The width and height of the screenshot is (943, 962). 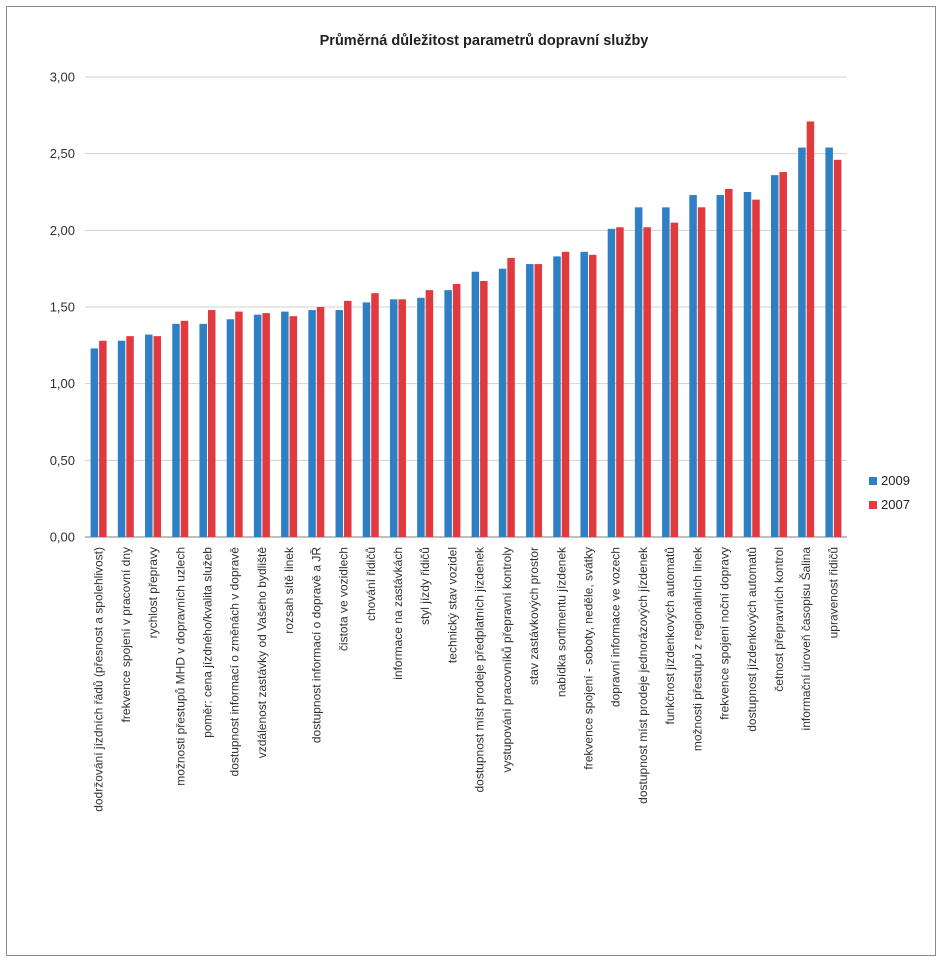 What do you see at coordinates (62, 460) in the screenshot?
I see `y-tick-label: 0,50` at bounding box center [62, 460].